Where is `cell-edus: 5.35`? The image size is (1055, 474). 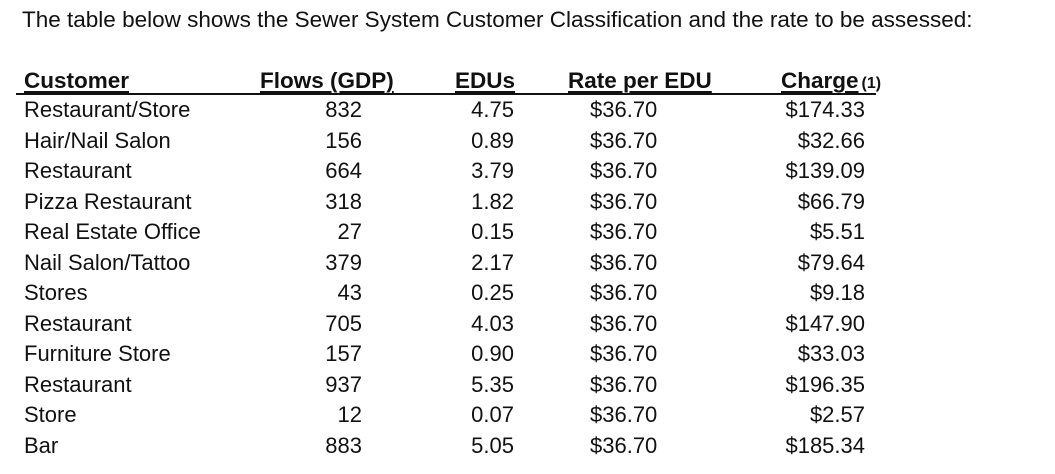
cell-edus: 5.35 is located at coordinates (492, 384).